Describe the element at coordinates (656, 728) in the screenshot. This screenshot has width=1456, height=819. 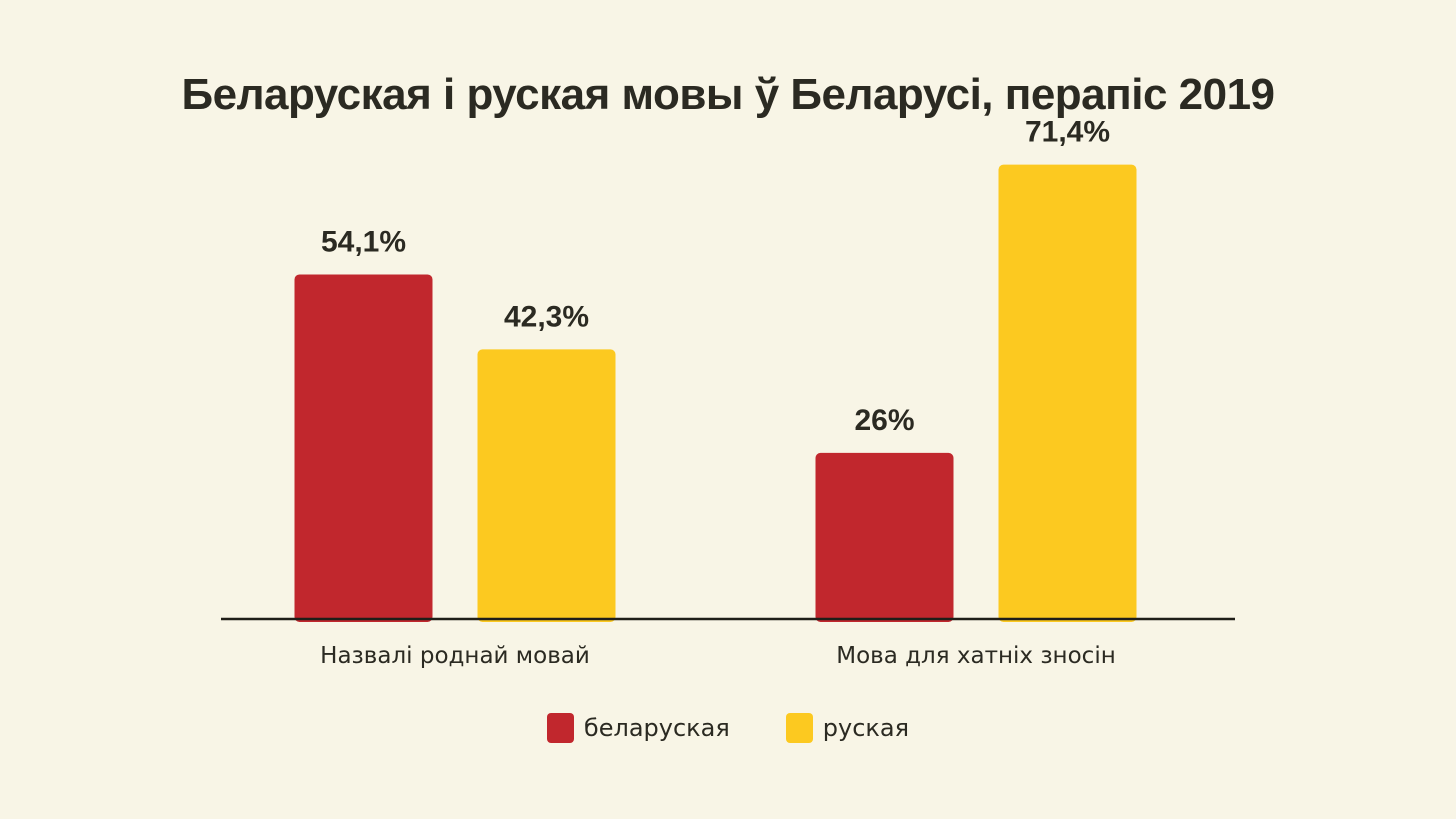
I see `legend-label-belarusian: беларуская` at that location.